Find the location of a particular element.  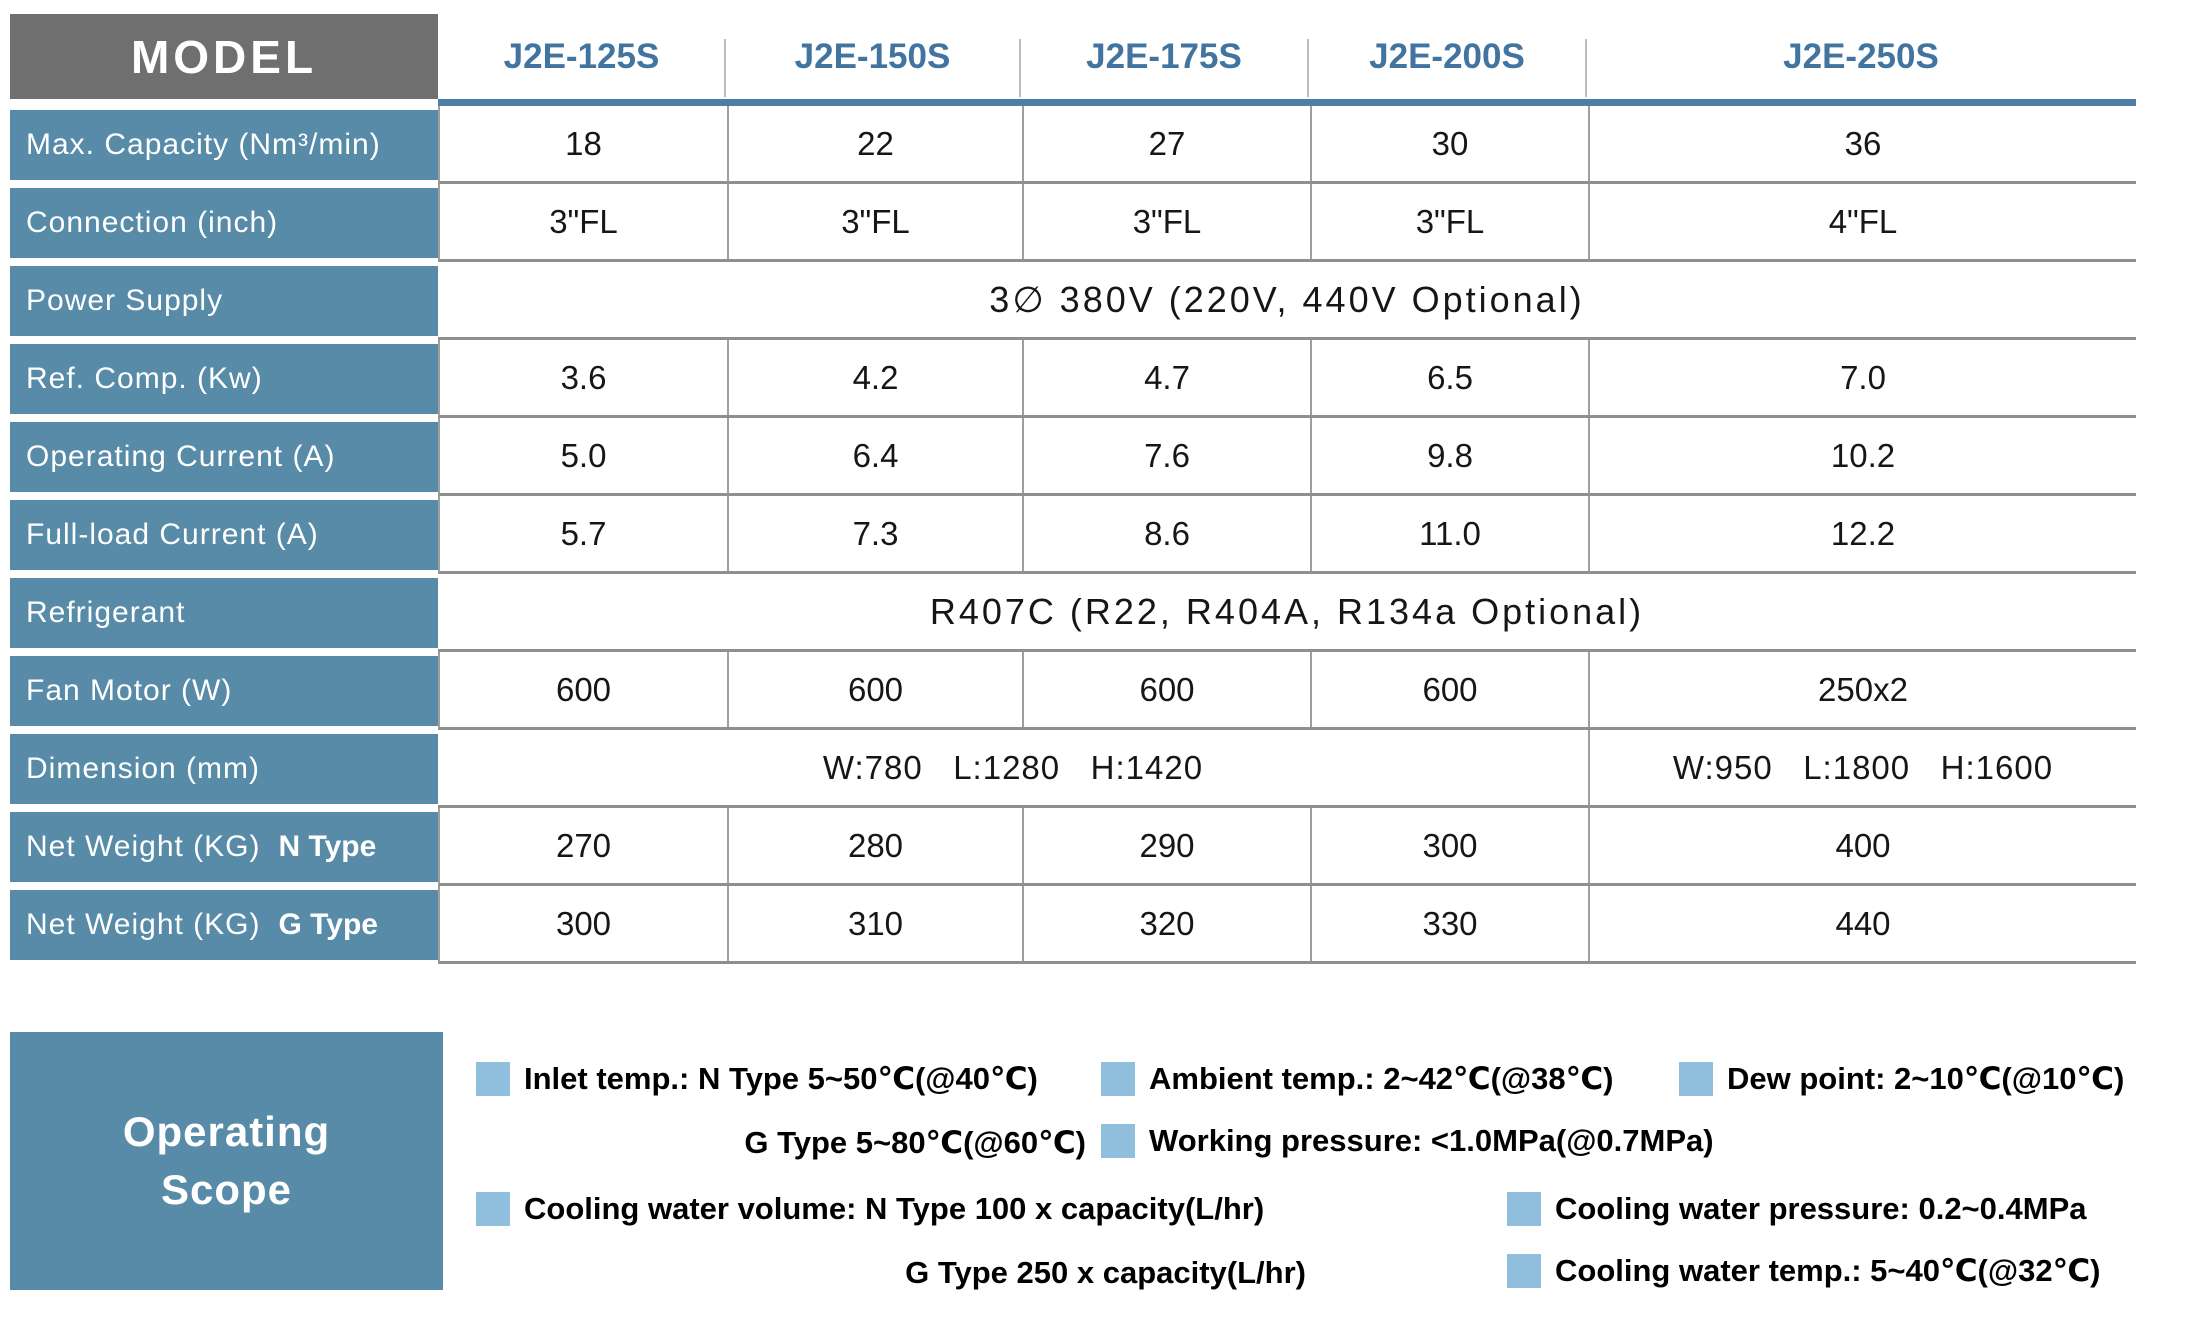

scope-item-inlet-temp-g: G Type 5~80℃(@60℃) is located at coordinates (915, 1142).